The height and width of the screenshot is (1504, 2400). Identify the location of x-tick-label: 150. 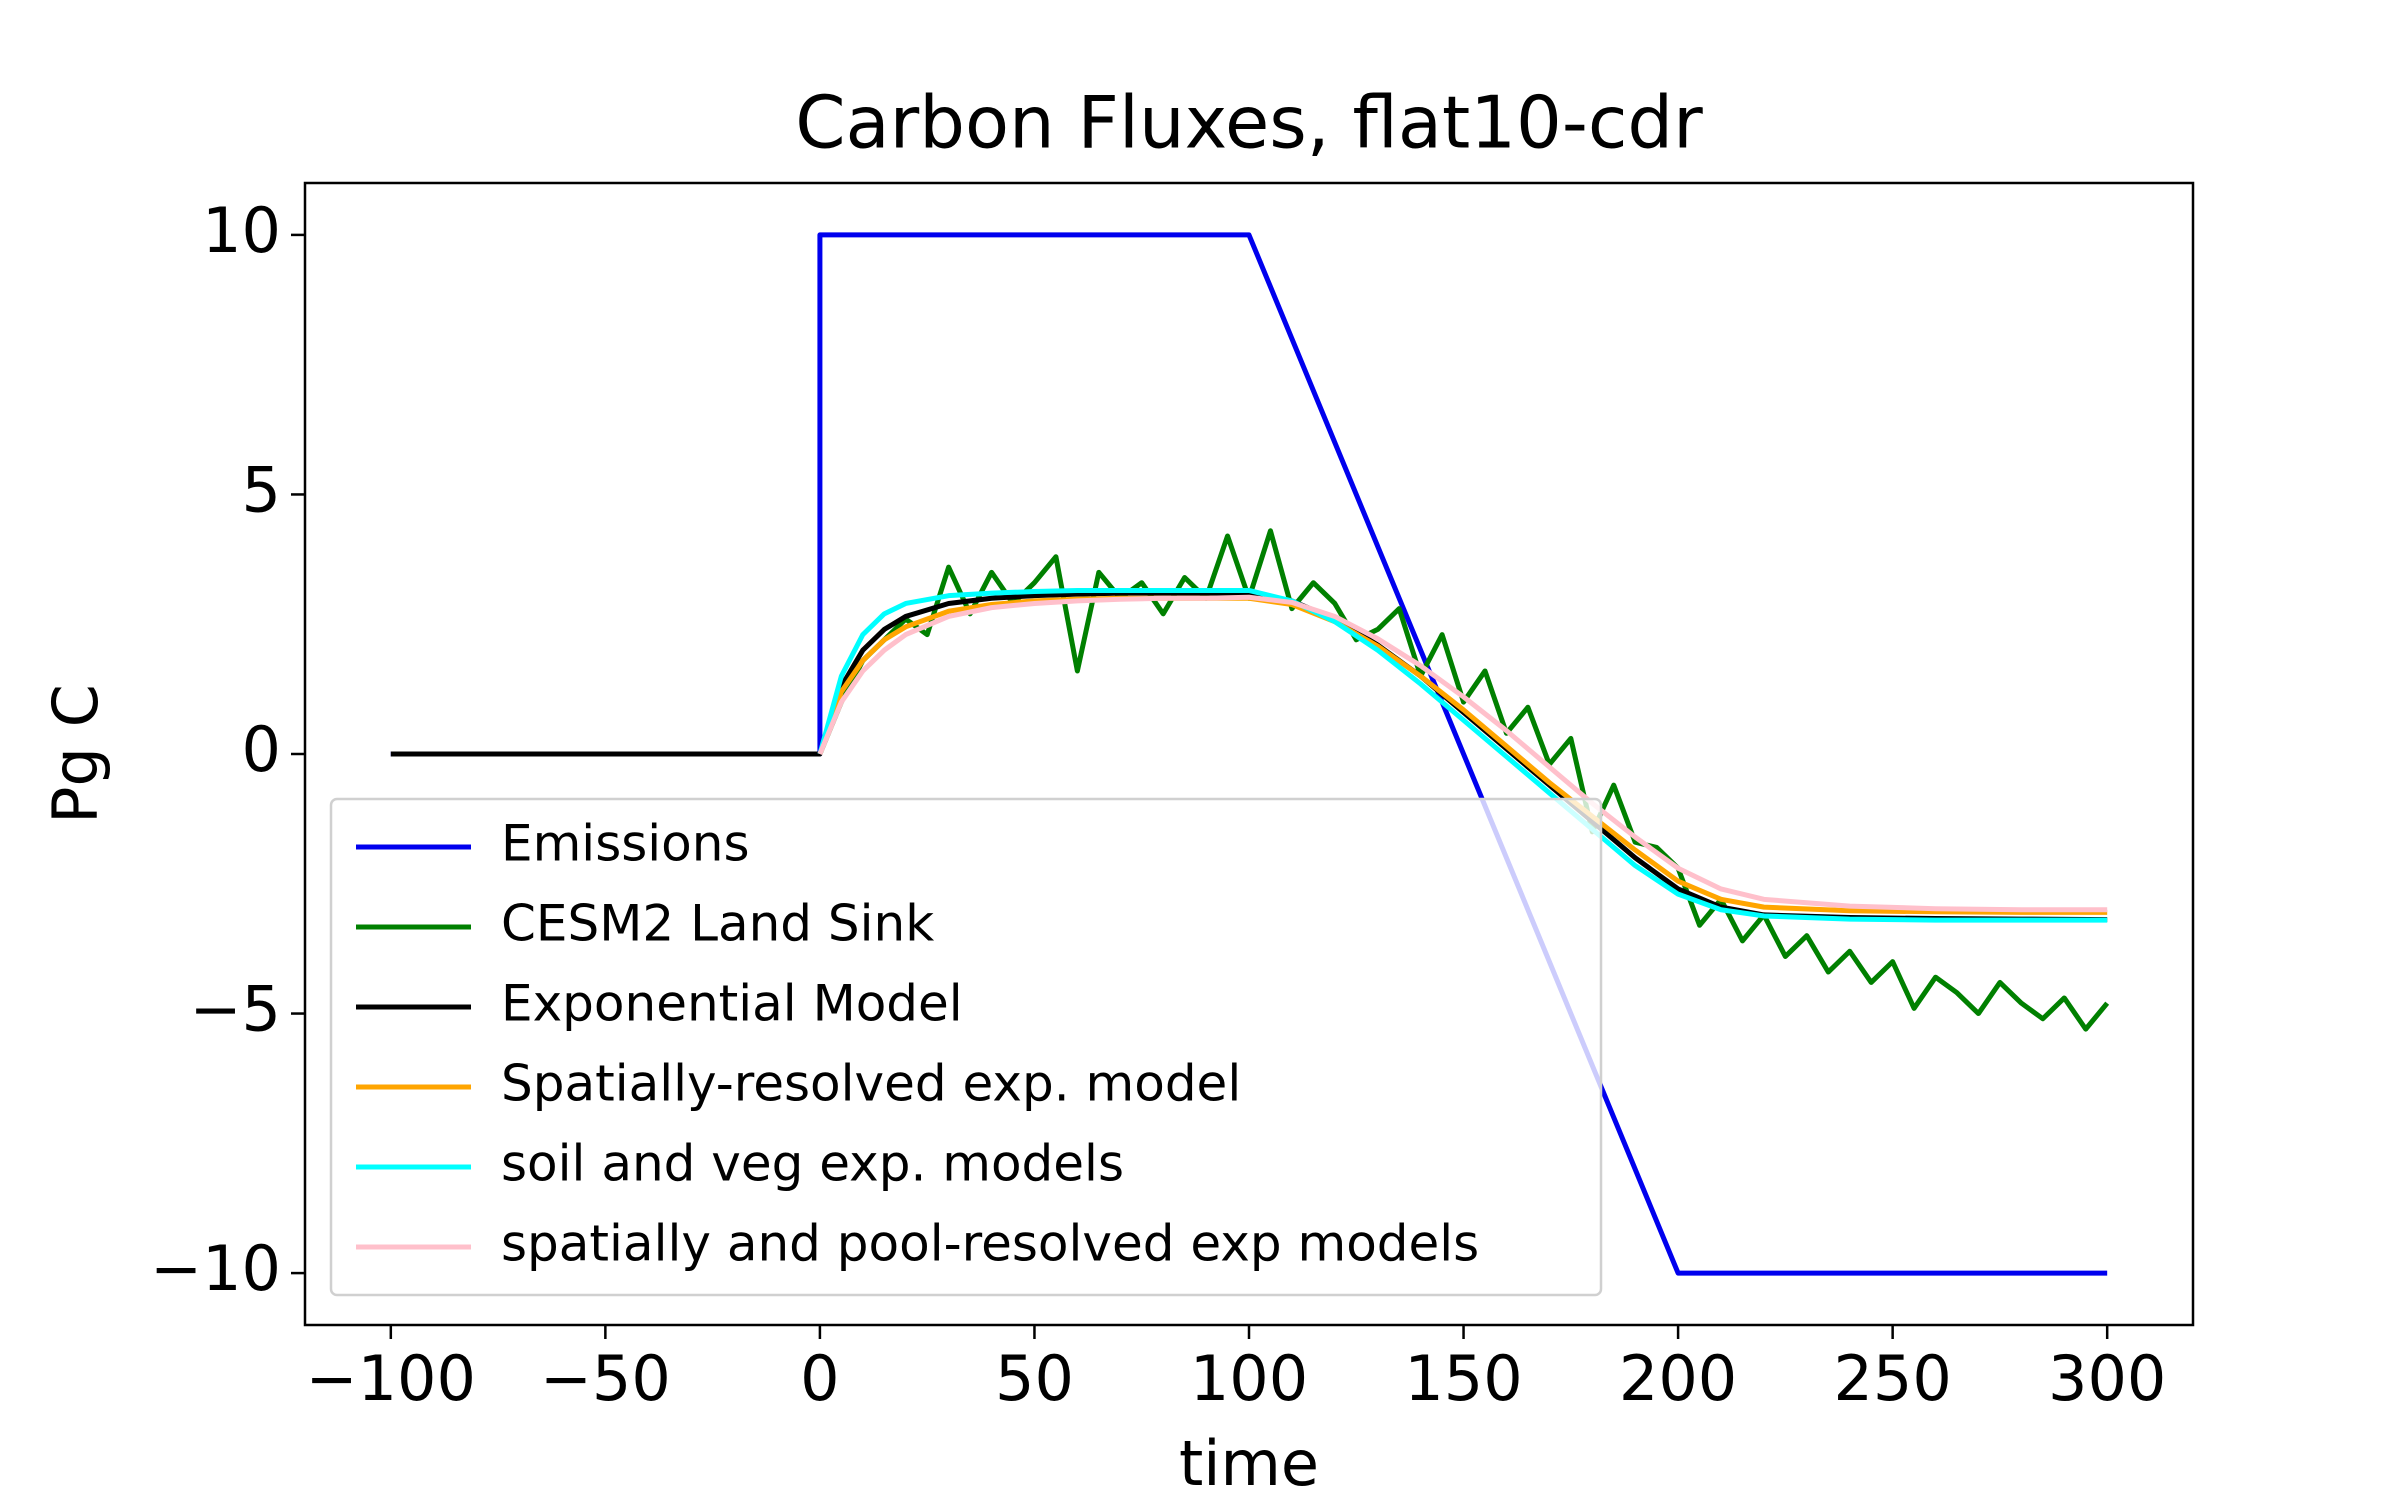
(1463, 1378).